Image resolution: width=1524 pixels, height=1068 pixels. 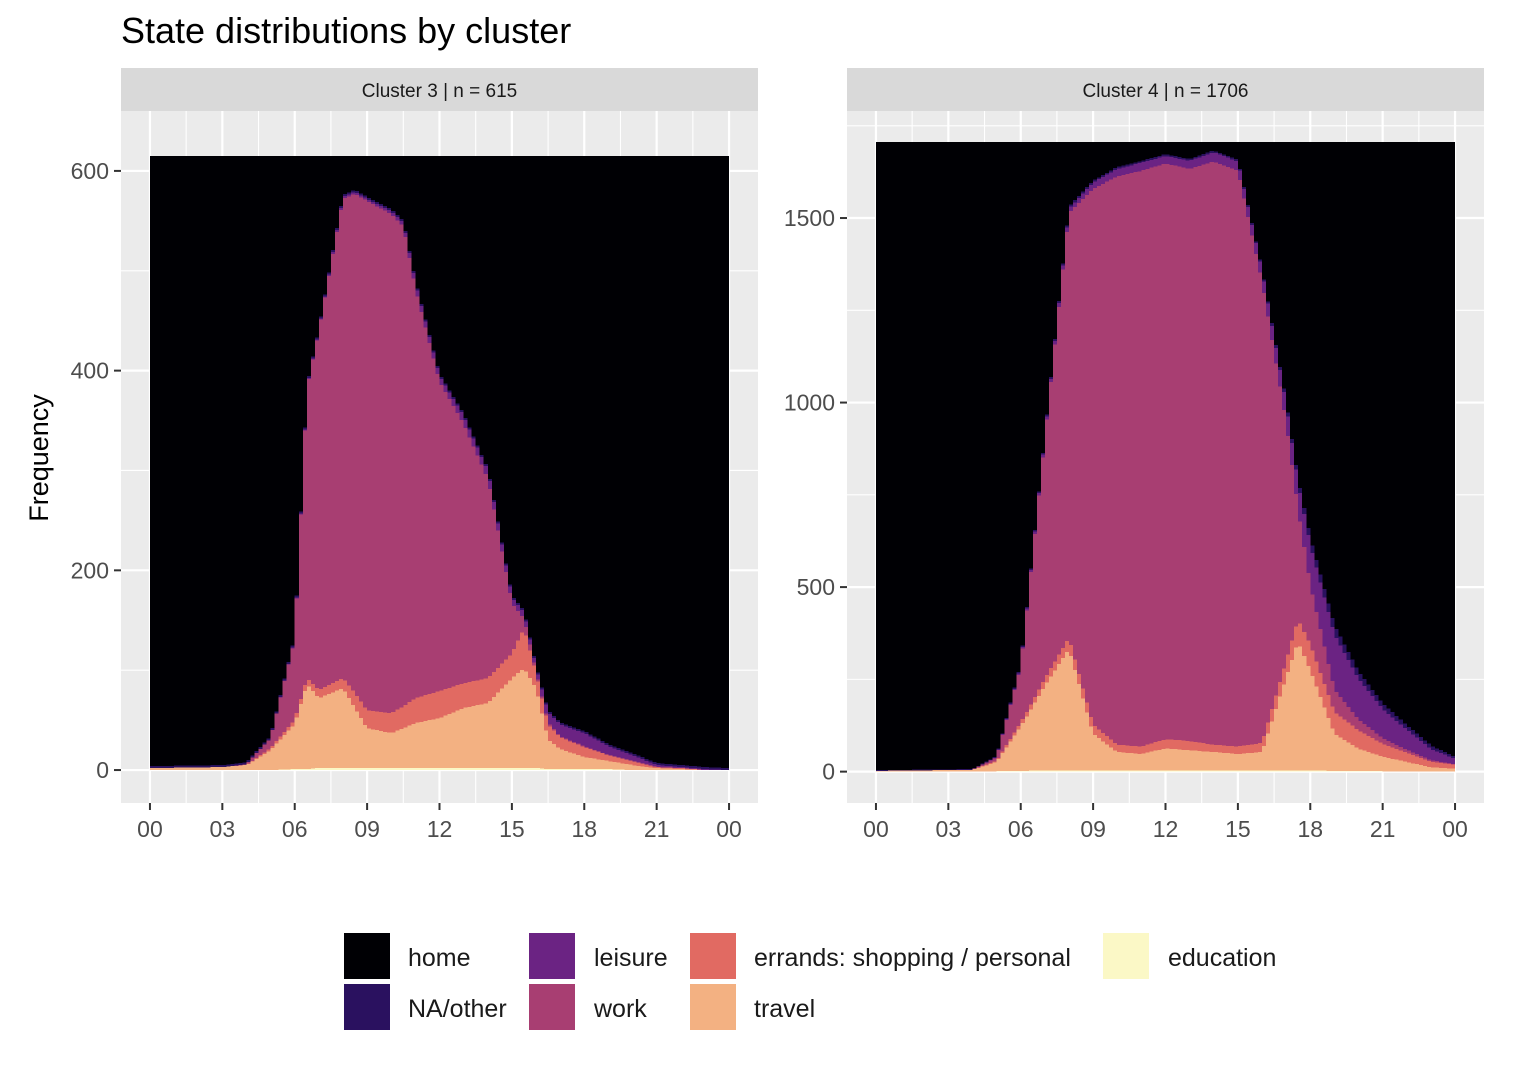 I want to click on chart-title: State distributions by cluster, so click(x=346, y=30).